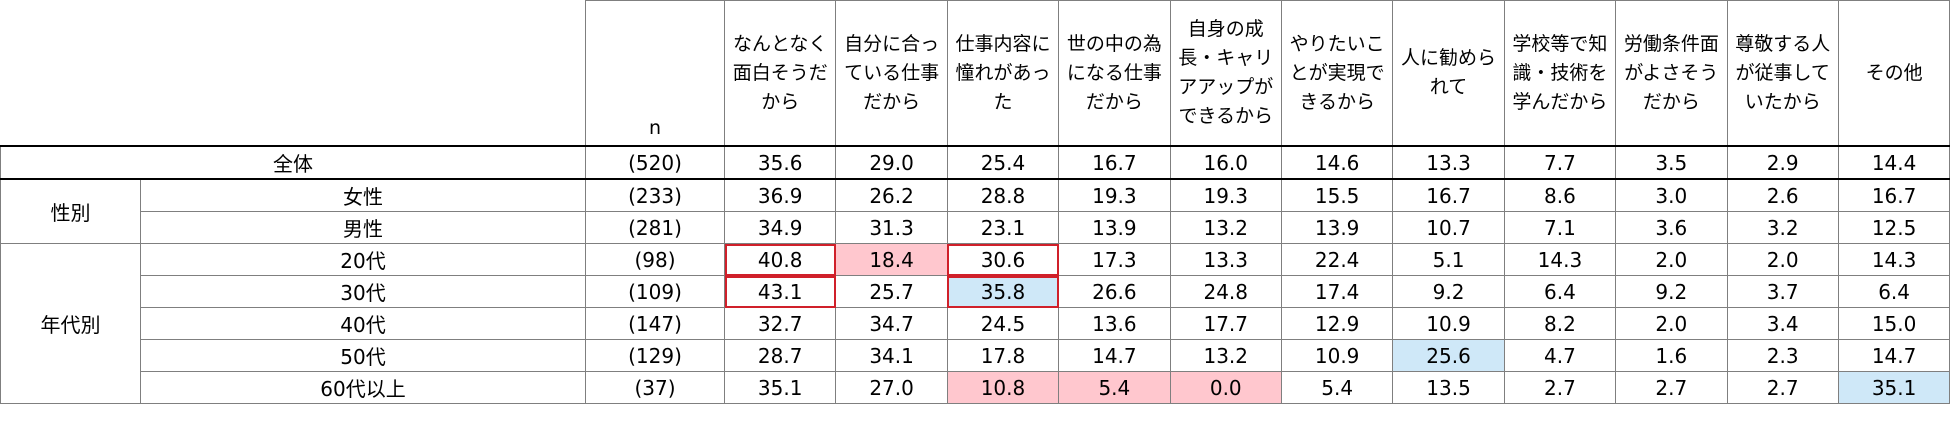  I want to click on value-cell: 14.3, so click(1893, 259).